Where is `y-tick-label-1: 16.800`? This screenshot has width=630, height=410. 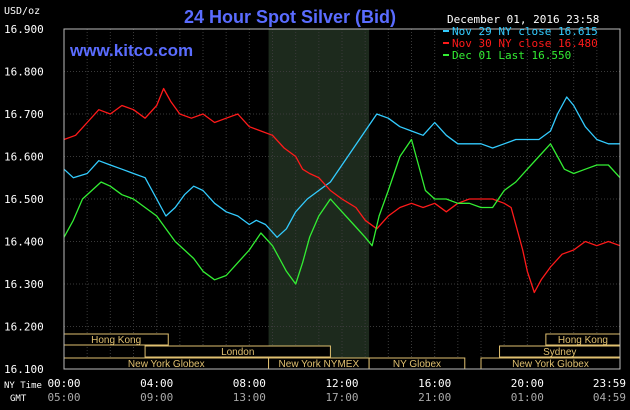
y-tick-label-1: 16.800 is located at coordinates (24, 72).